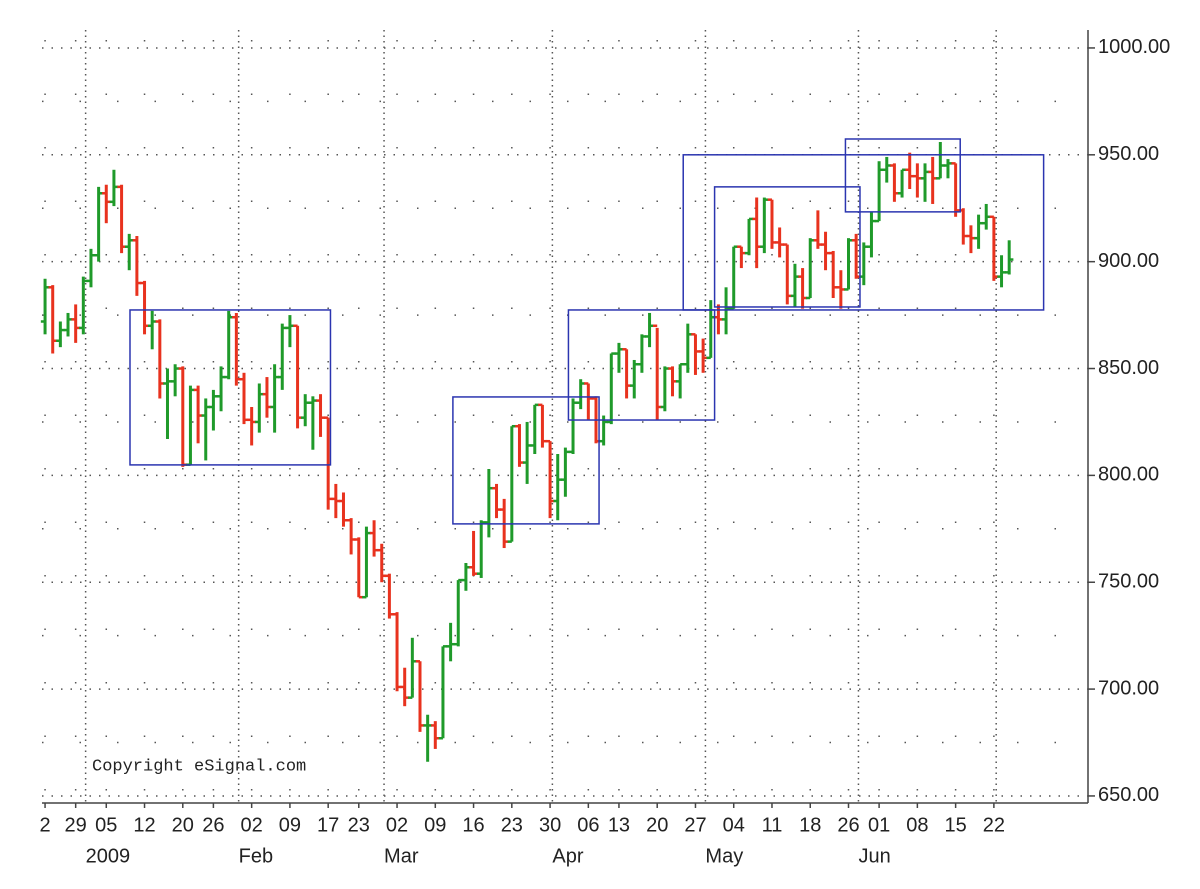  What do you see at coordinates (1128, 261) in the screenshot?
I see `y-tick-label: 900.00` at bounding box center [1128, 261].